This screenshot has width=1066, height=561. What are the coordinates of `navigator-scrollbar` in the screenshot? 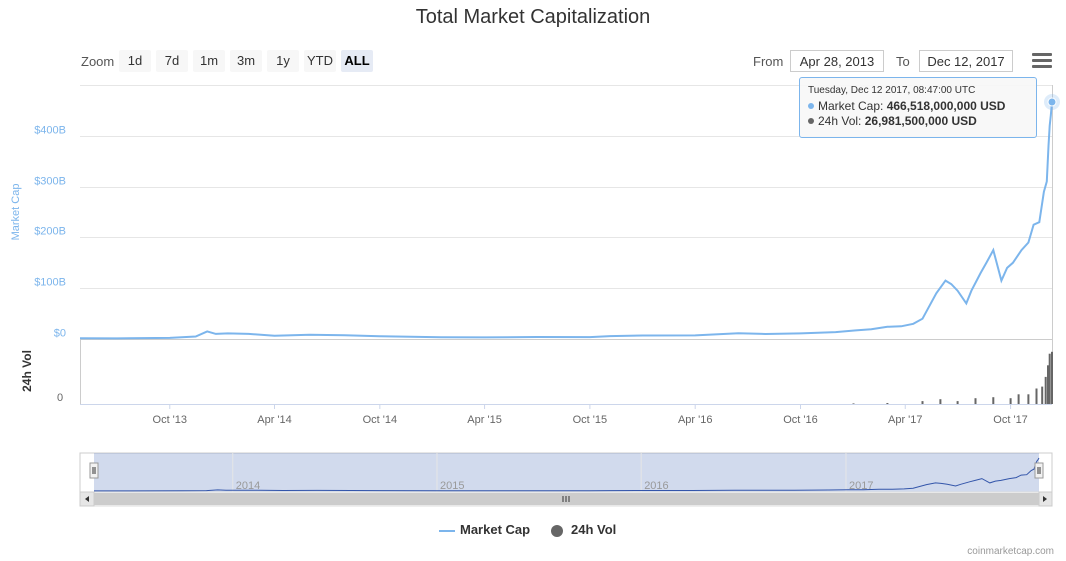 It's located at (566, 499).